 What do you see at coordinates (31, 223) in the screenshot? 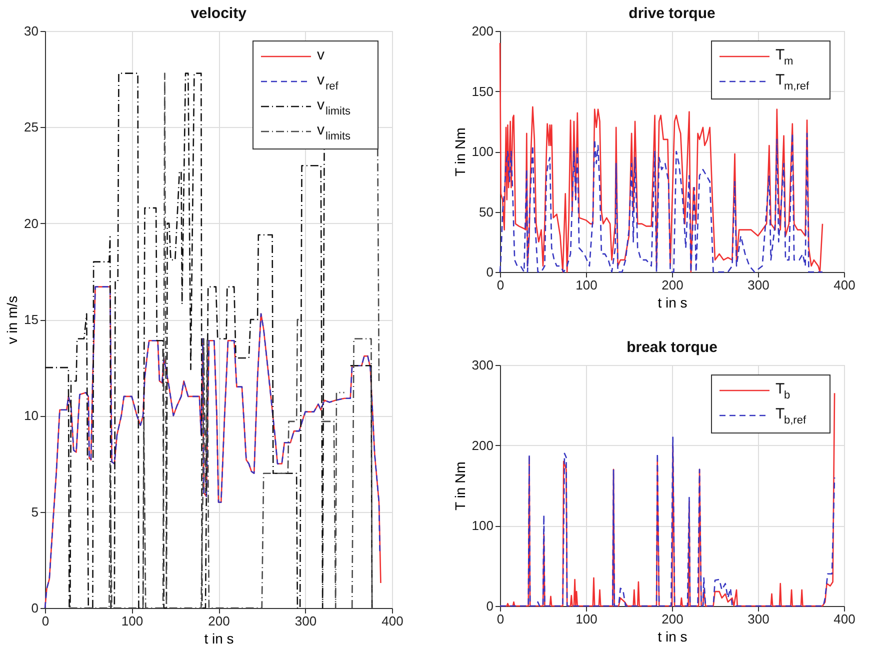
I see `y-tick-label: 20` at bounding box center [31, 223].